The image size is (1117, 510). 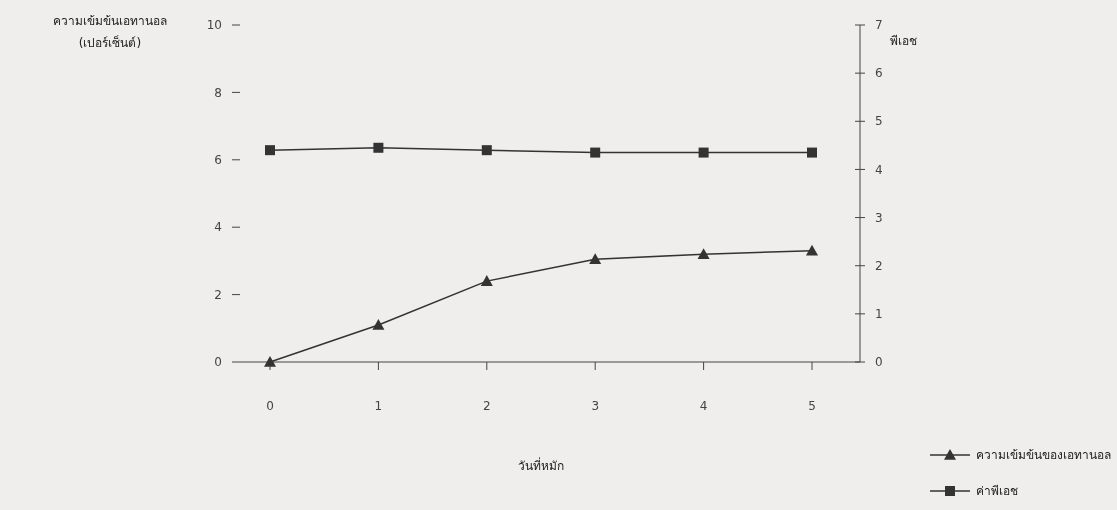 What do you see at coordinates (218, 362) in the screenshot?
I see `y-tick-label: 0` at bounding box center [218, 362].